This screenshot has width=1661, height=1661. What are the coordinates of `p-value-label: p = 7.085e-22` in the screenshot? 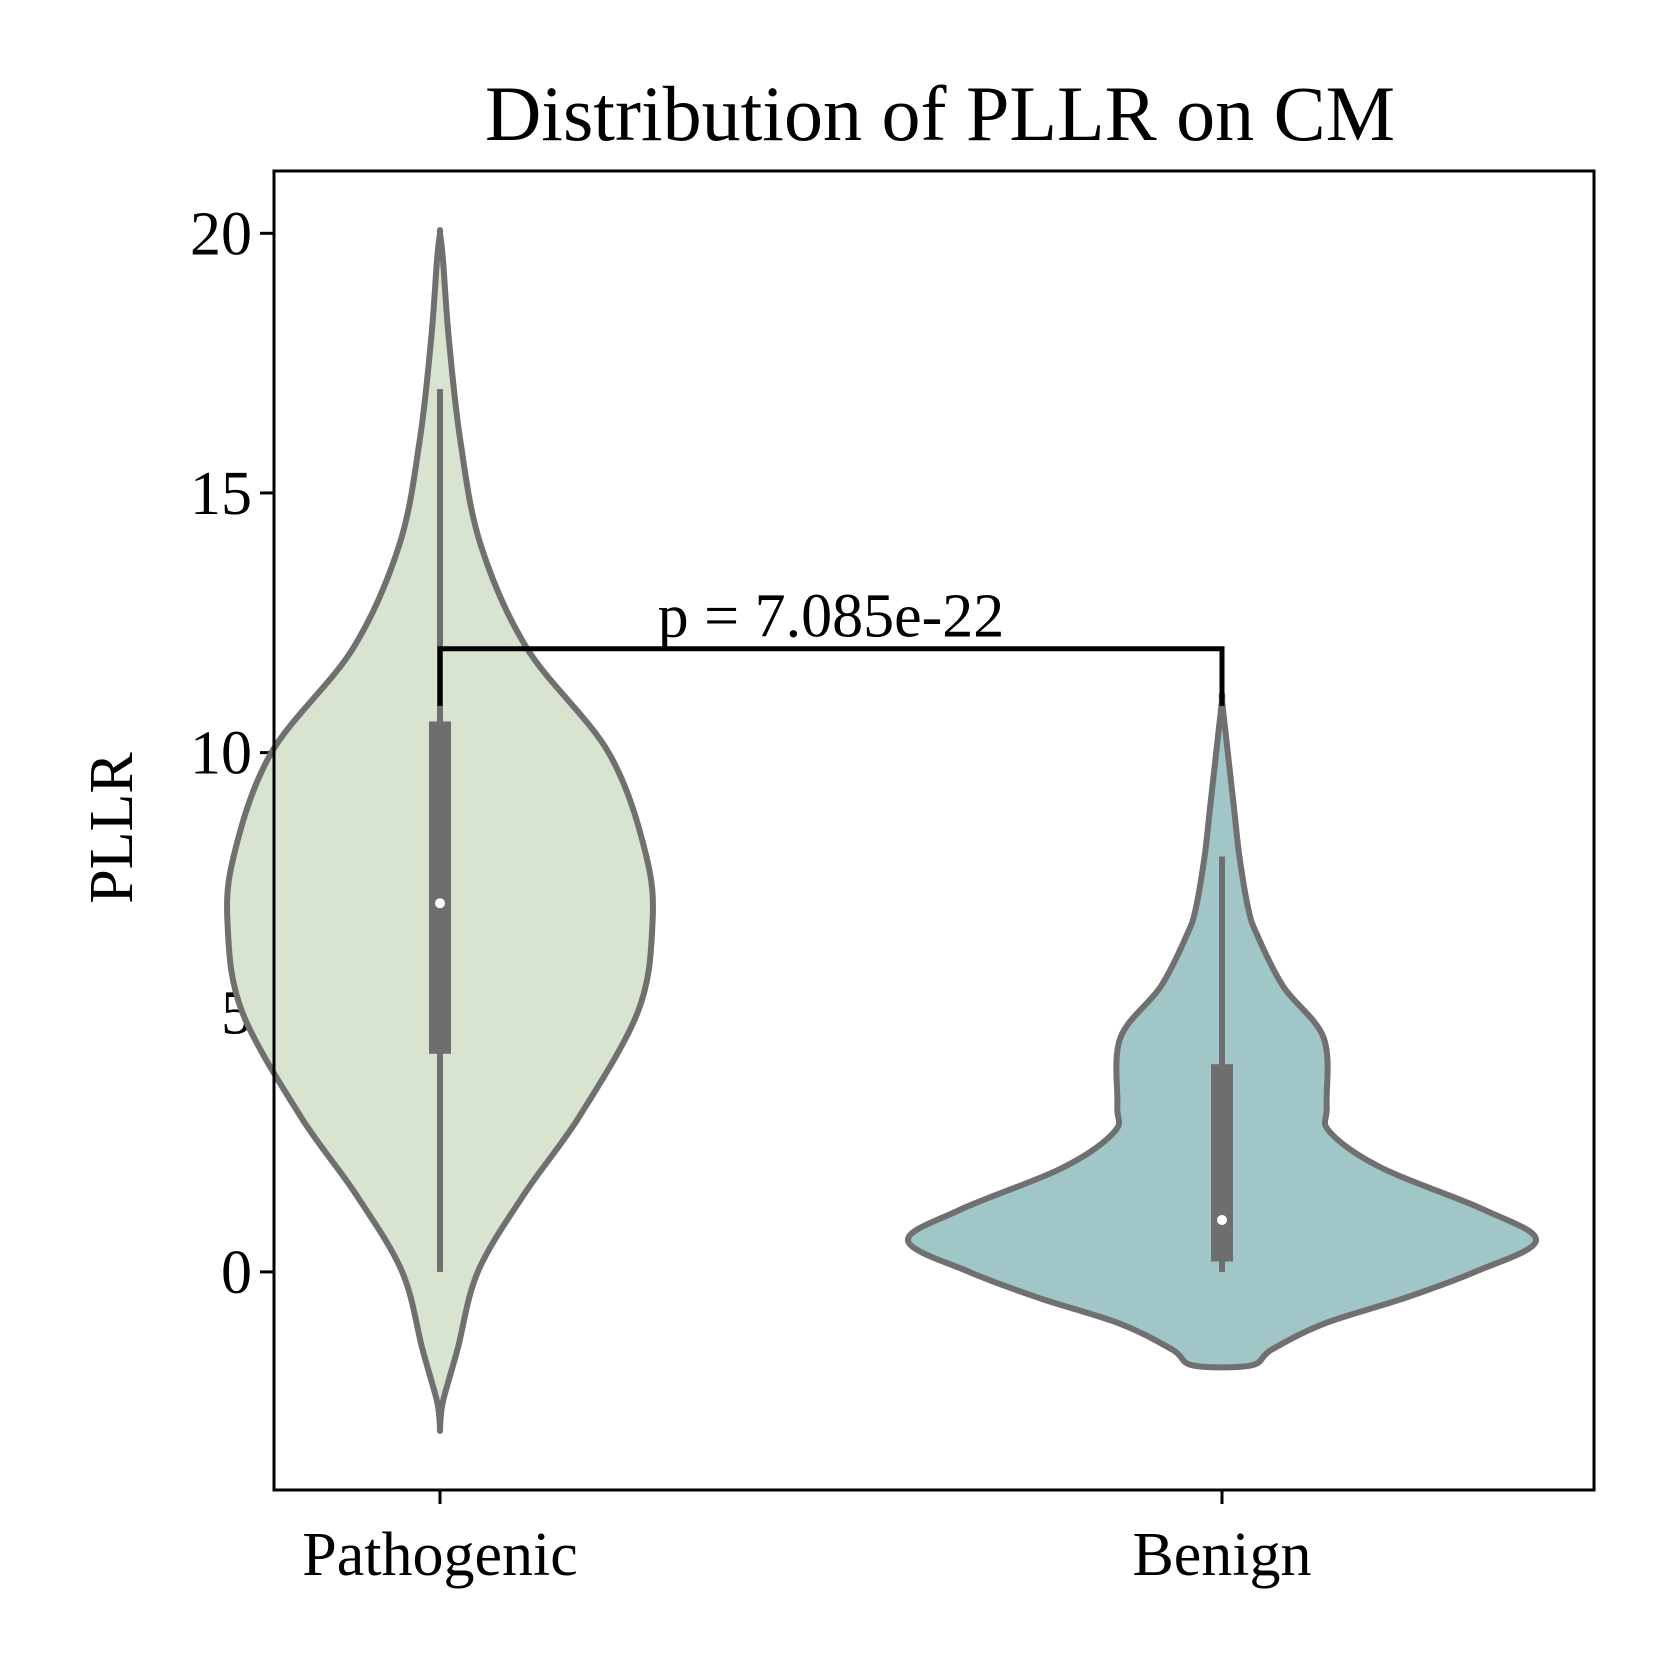 It's located at (831, 617).